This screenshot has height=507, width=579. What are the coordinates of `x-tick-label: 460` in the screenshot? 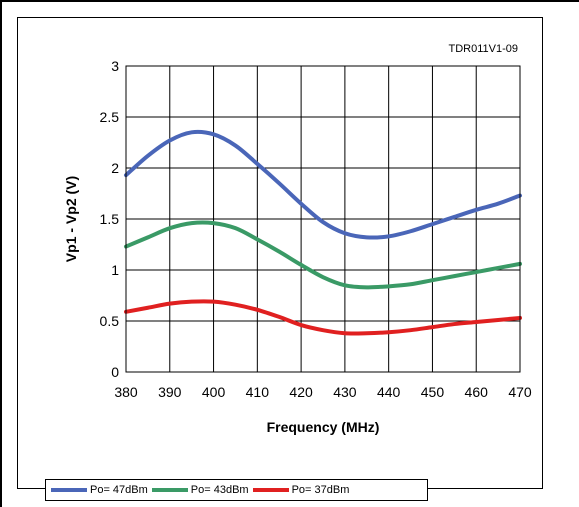 It's located at (477, 392).